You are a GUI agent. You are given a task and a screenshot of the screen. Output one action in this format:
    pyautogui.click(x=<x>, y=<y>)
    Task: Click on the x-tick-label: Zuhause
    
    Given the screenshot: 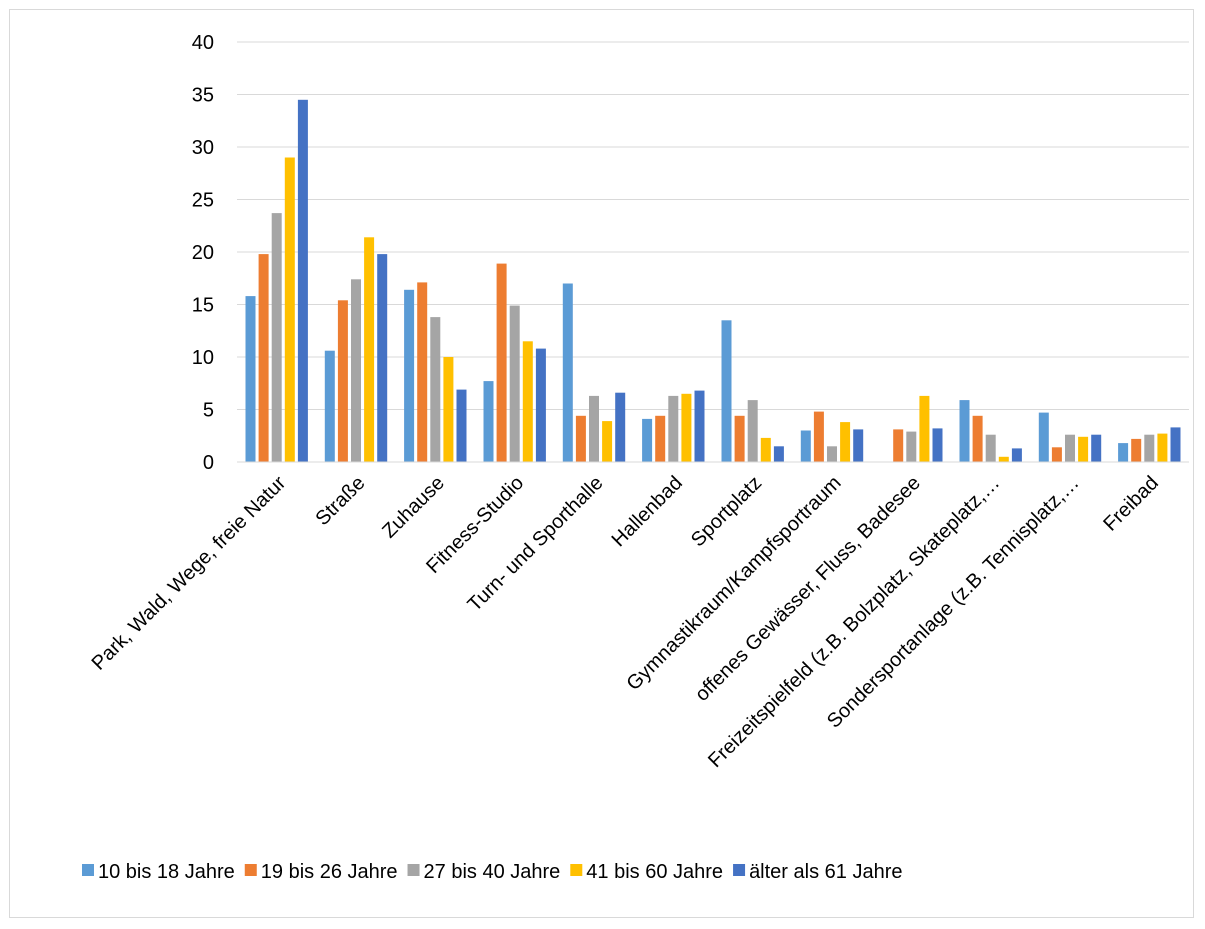 What is the action you would take?
    pyautogui.click(x=413, y=507)
    